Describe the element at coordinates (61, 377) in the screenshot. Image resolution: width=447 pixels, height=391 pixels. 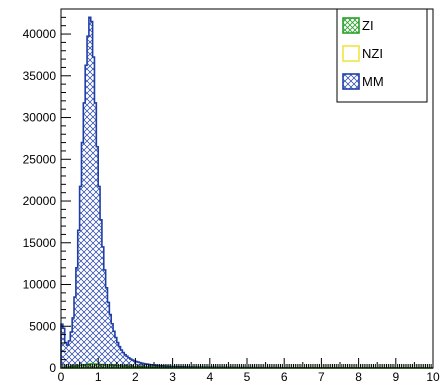
I see `x-tick-label: 0` at that location.